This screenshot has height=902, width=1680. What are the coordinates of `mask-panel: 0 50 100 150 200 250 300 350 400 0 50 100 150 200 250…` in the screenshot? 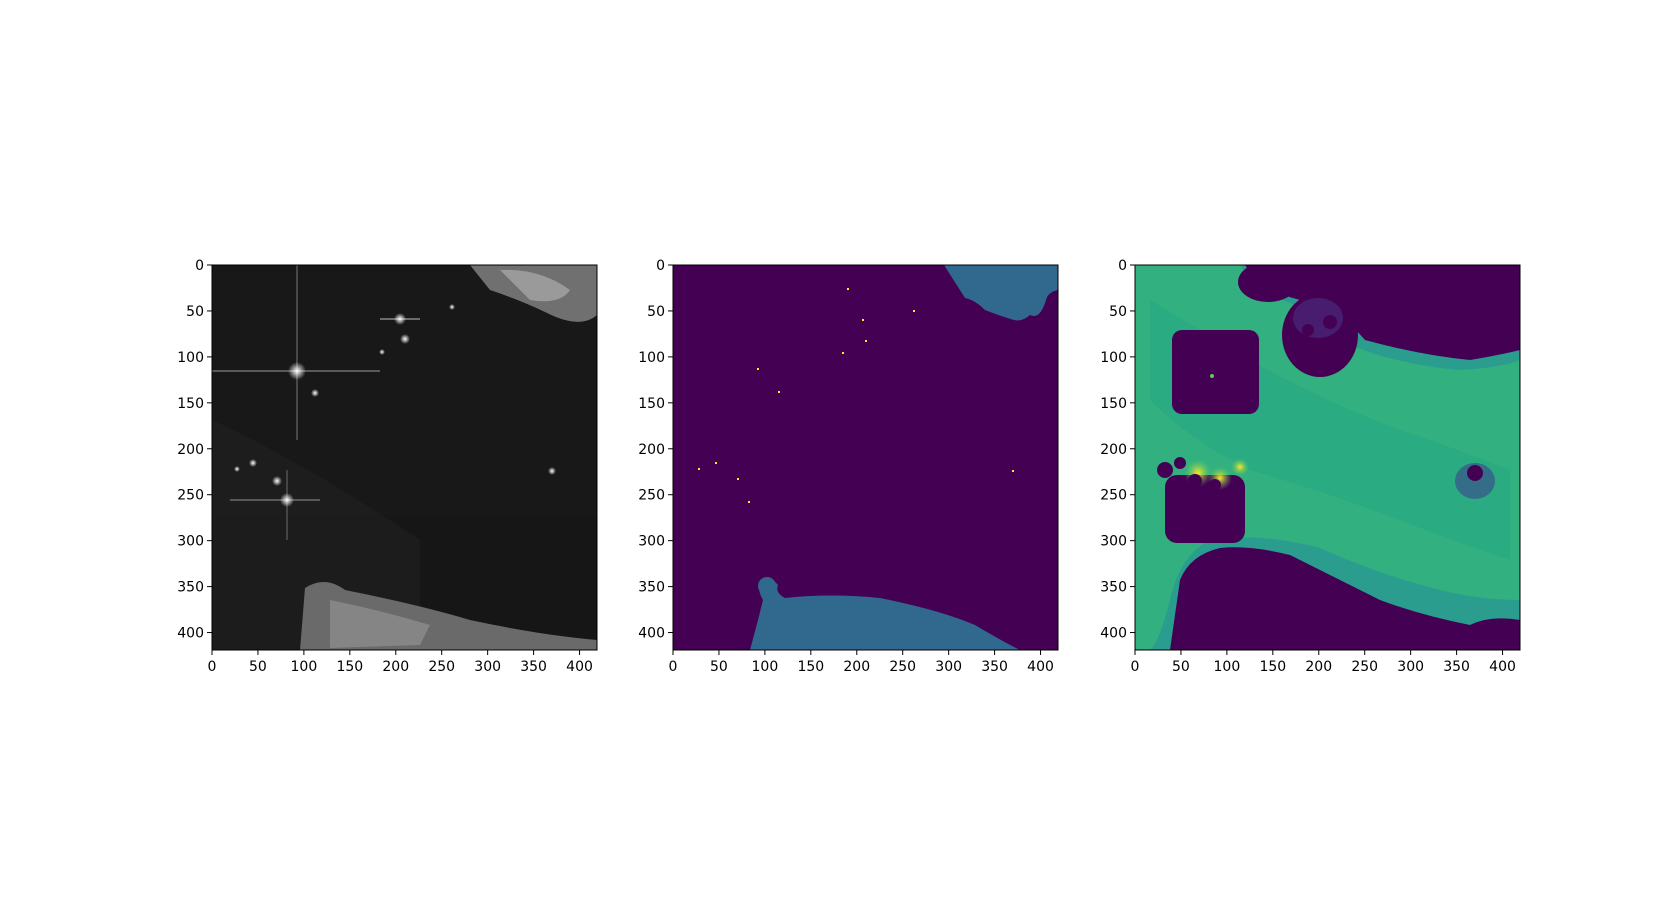 It's located at (848, 466).